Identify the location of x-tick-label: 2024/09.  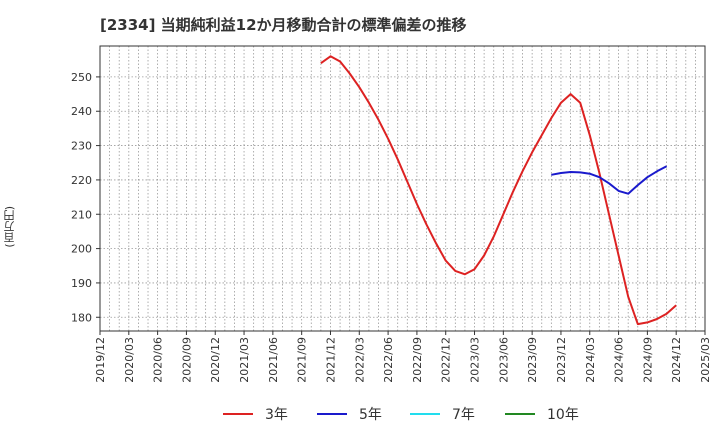
(647, 360).